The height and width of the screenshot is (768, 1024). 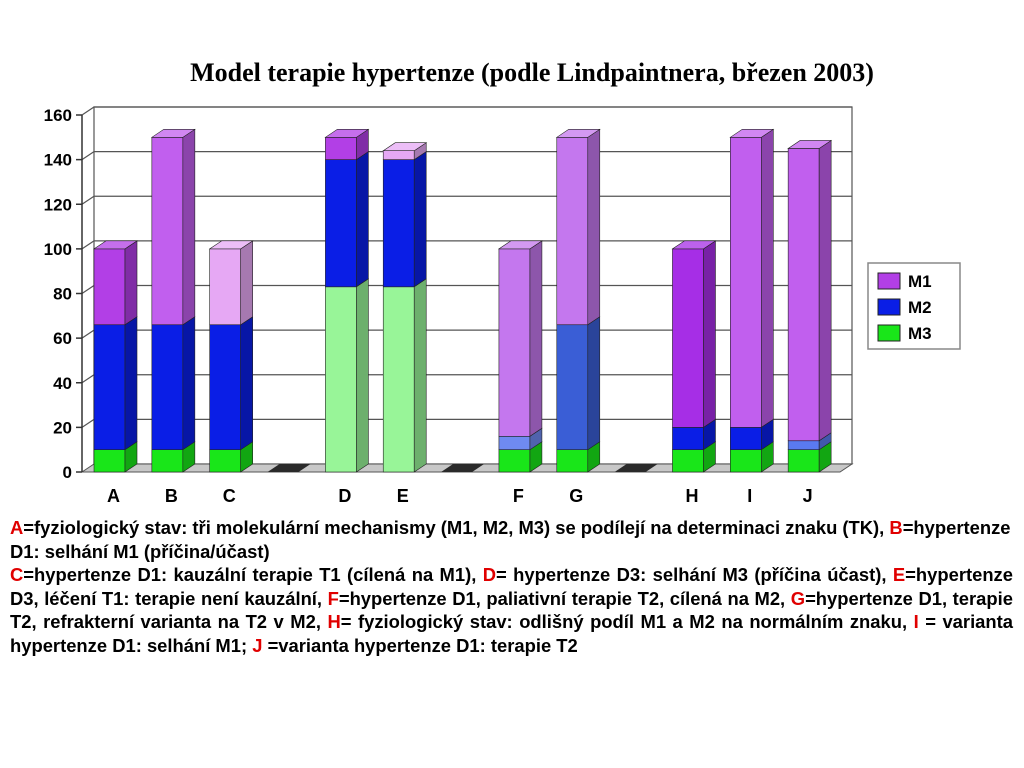 I want to click on caption-text: = varianta hypertenze D1: selhání M1;, so click(x=511, y=633).